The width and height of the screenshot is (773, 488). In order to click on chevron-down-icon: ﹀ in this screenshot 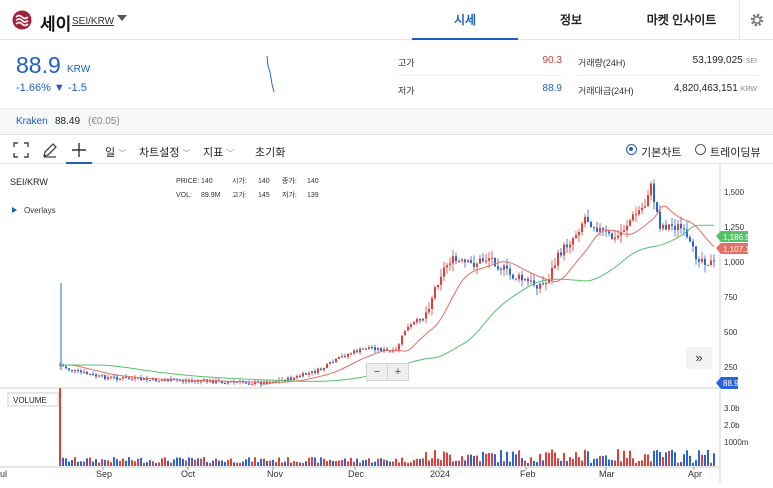, I will do `click(230, 153)`.